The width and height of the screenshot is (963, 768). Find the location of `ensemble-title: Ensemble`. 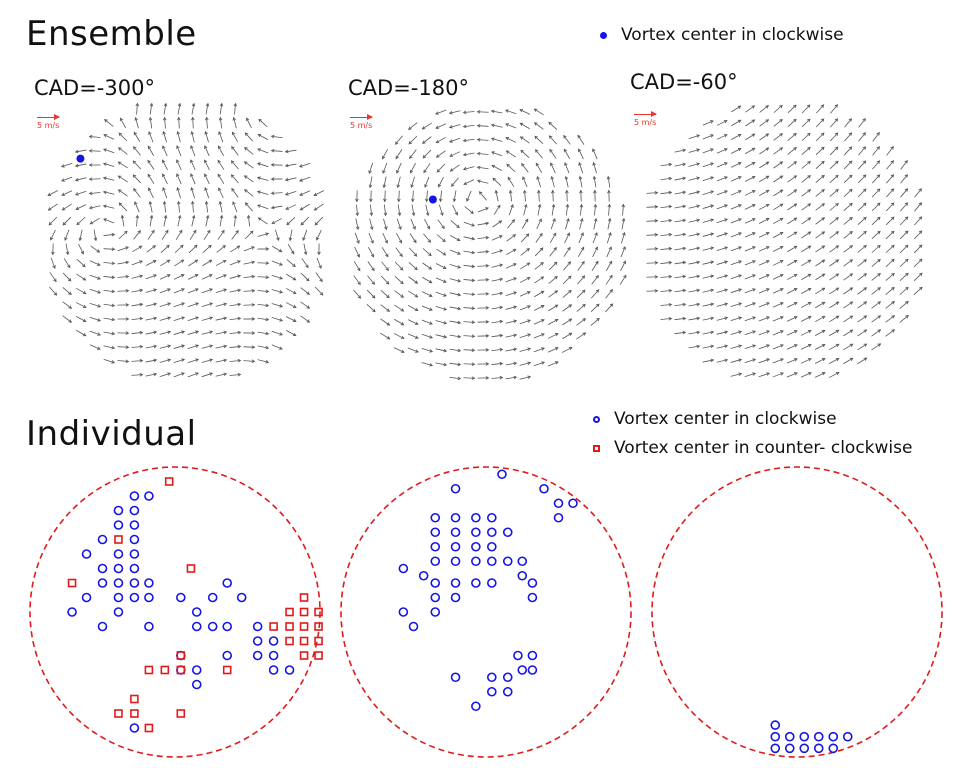

ensemble-title: Ensemble is located at coordinates (111, 34).